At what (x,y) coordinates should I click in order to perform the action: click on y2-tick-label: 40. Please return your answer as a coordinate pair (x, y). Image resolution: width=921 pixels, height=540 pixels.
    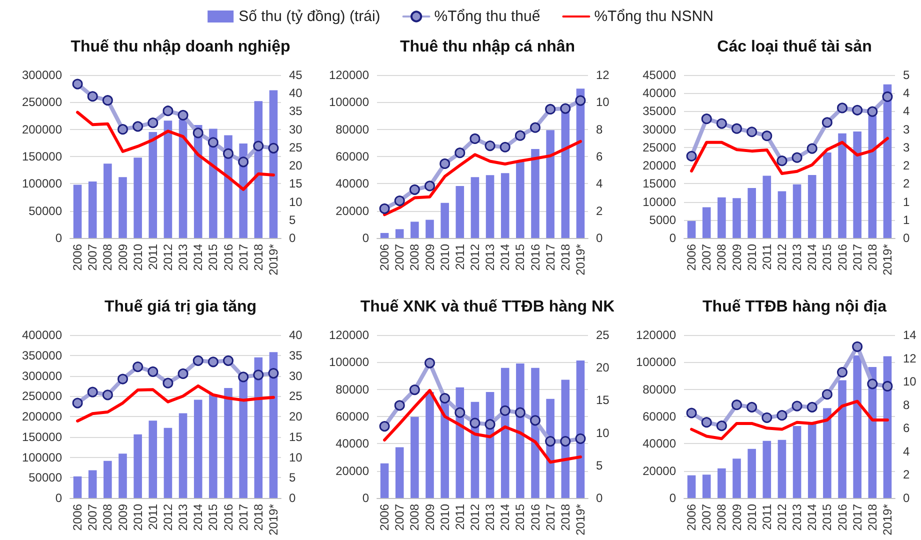
    Looking at the image, I should click on (296, 93).